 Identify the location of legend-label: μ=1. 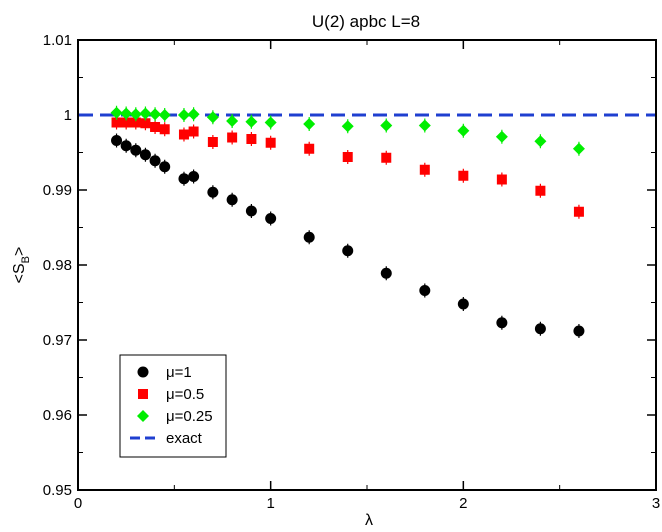
(179, 372).